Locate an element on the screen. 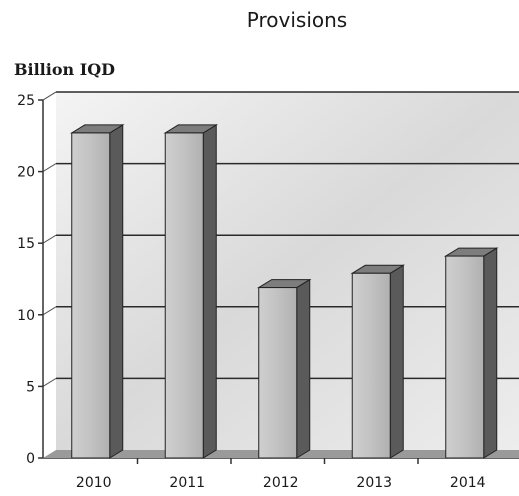 The image size is (519, 496). y-tick-label: 25 is located at coordinates (26, 101).